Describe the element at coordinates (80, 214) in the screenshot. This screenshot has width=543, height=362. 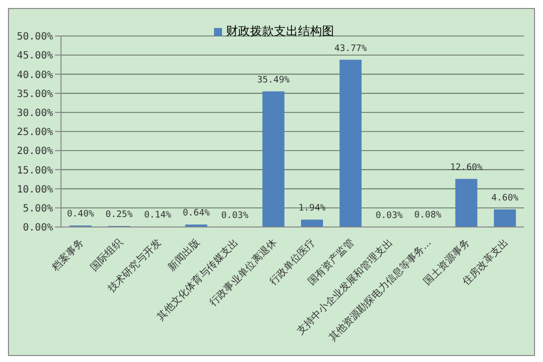
I see `data-label: 0.40%` at that location.